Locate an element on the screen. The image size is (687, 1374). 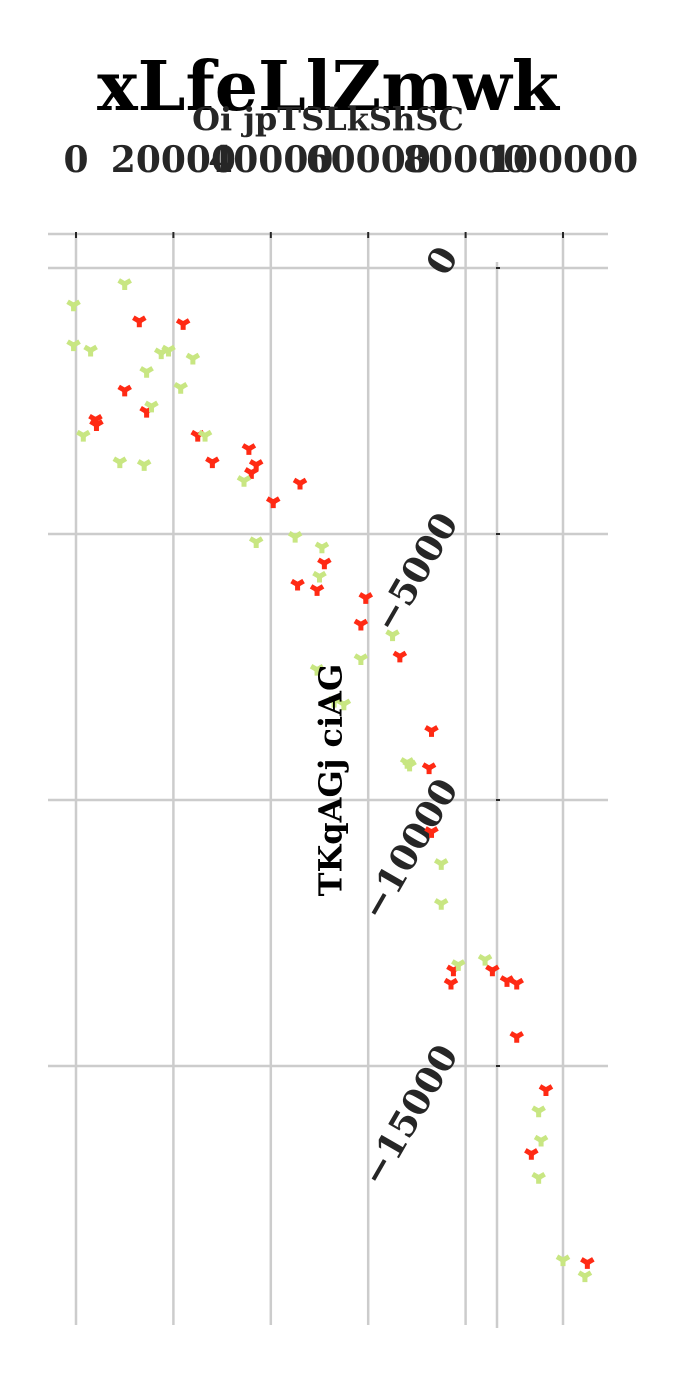
x-tick-label: 60000 is located at coordinates (368, 160).